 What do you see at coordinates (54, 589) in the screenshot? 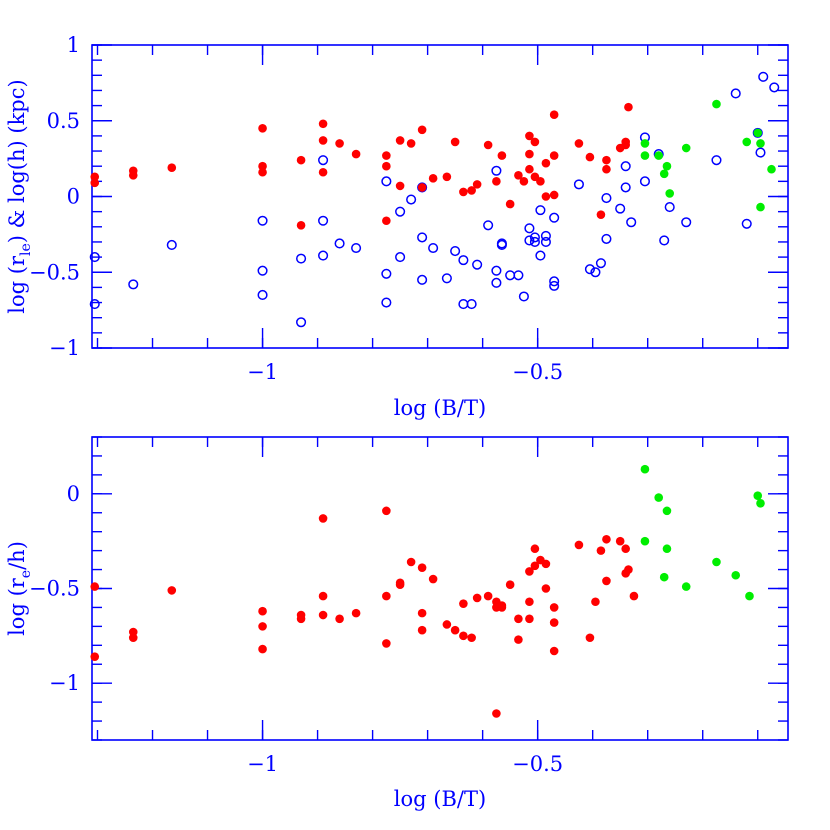
I see `y-tick-label: −0.5` at bounding box center [54, 589].